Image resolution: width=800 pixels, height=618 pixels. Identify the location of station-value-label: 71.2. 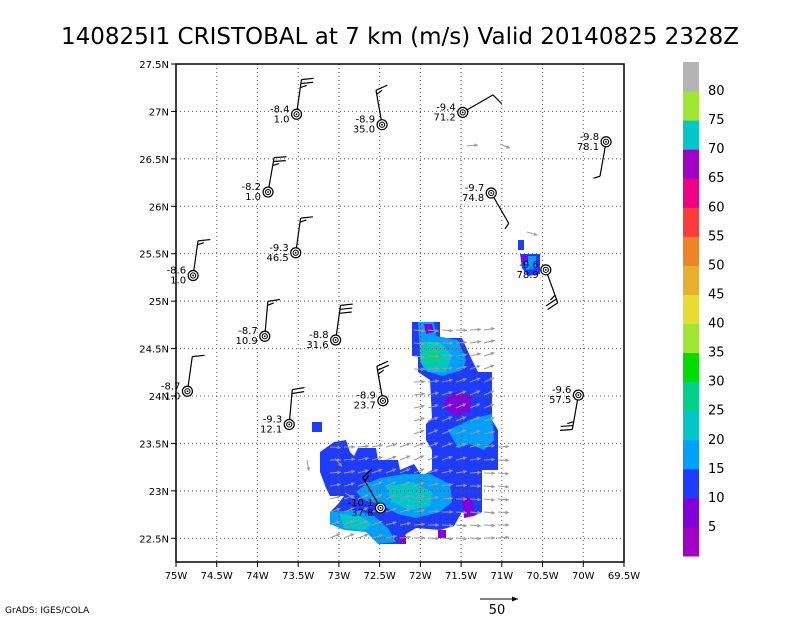
(444, 117).